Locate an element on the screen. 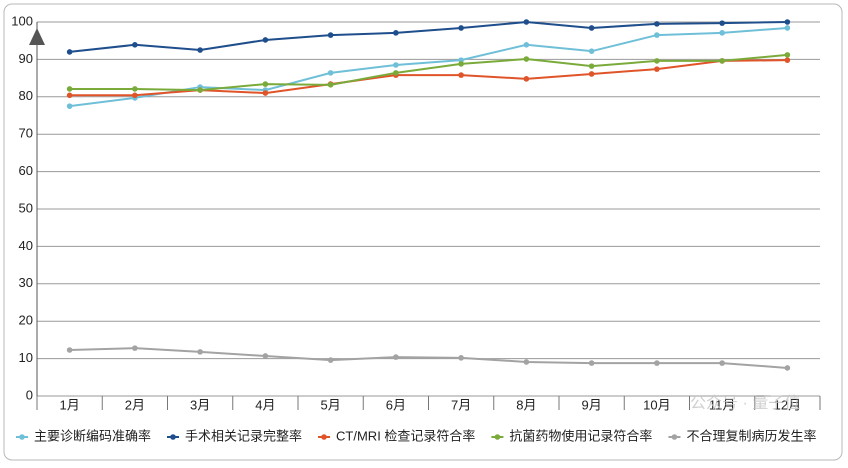 This screenshot has width=848, height=468. x-tick-label: 4月 is located at coordinates (265, 404).